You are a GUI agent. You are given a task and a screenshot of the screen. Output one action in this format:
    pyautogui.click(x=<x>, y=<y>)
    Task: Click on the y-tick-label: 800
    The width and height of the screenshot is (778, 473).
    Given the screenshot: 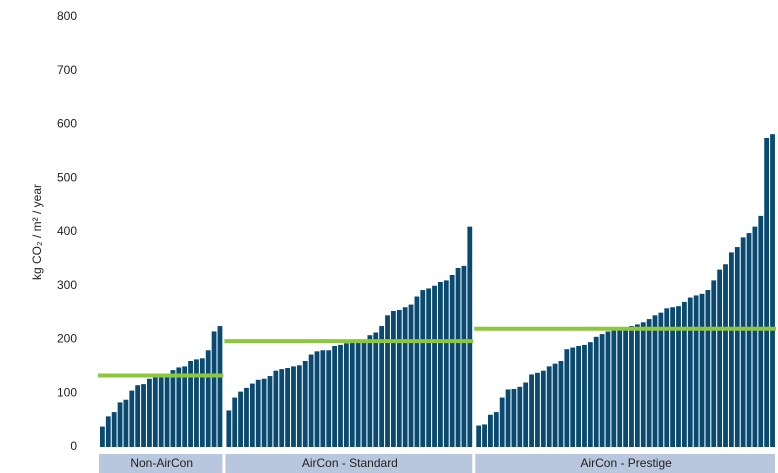 What is the action you would take?
    pyautogui.click(x=67, y=16)
    